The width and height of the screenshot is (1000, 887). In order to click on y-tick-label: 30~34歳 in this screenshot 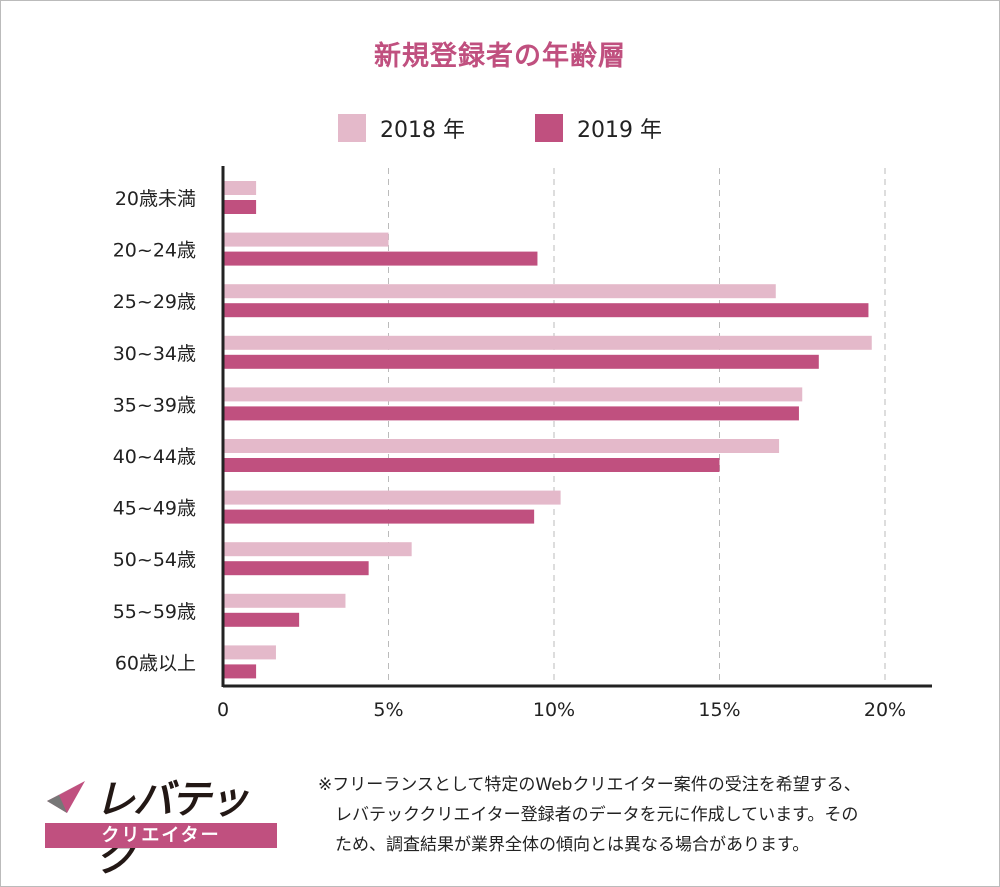, I will do `click(154, 354)`.